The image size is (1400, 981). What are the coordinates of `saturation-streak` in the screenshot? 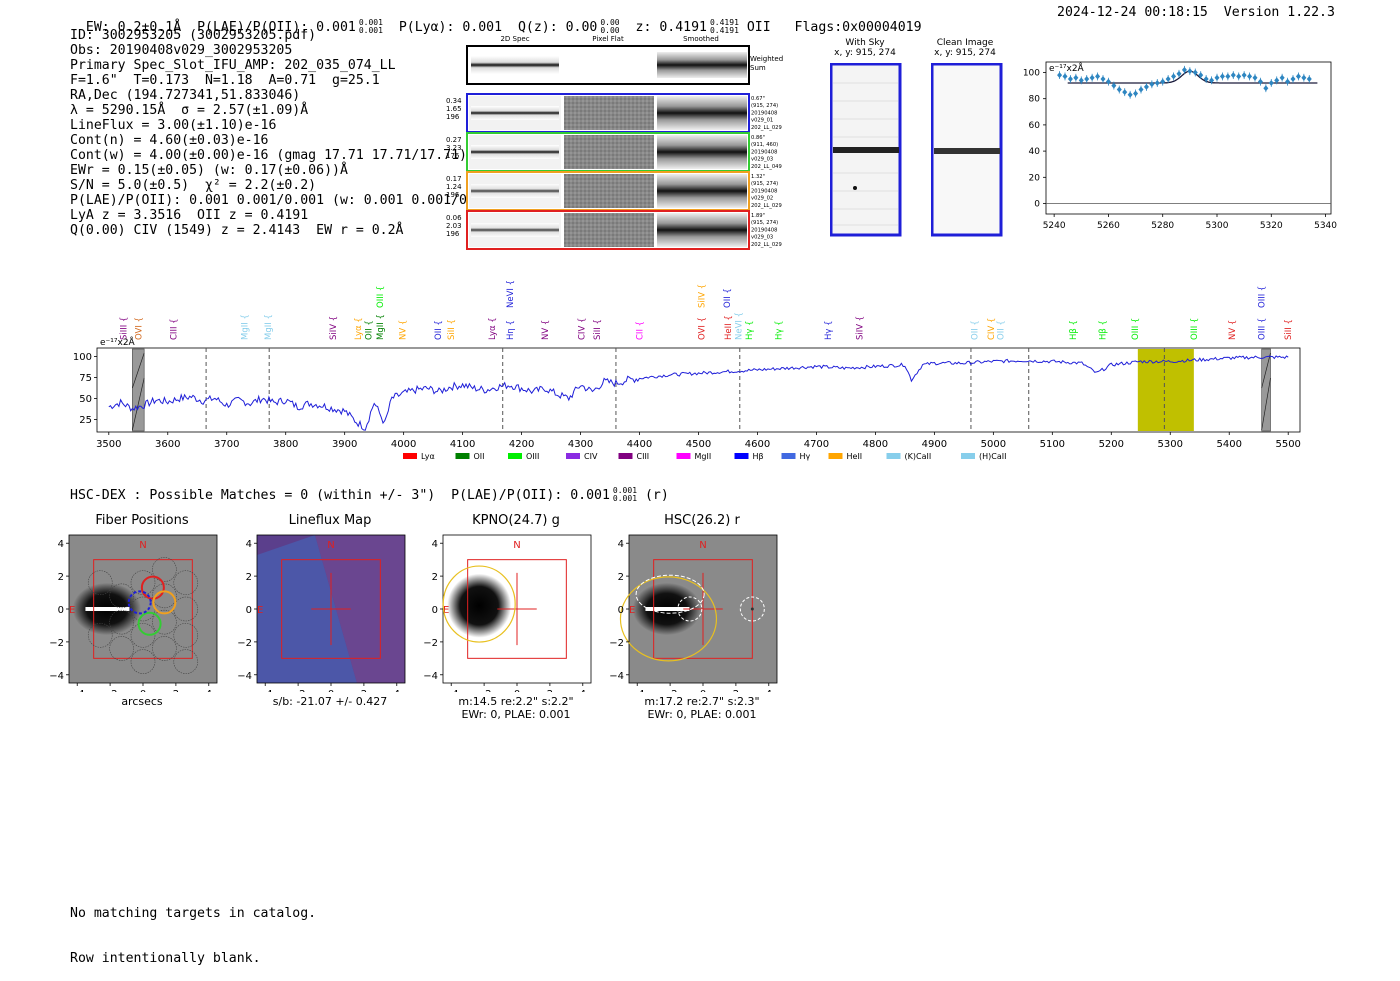 It's located at (667, 609).